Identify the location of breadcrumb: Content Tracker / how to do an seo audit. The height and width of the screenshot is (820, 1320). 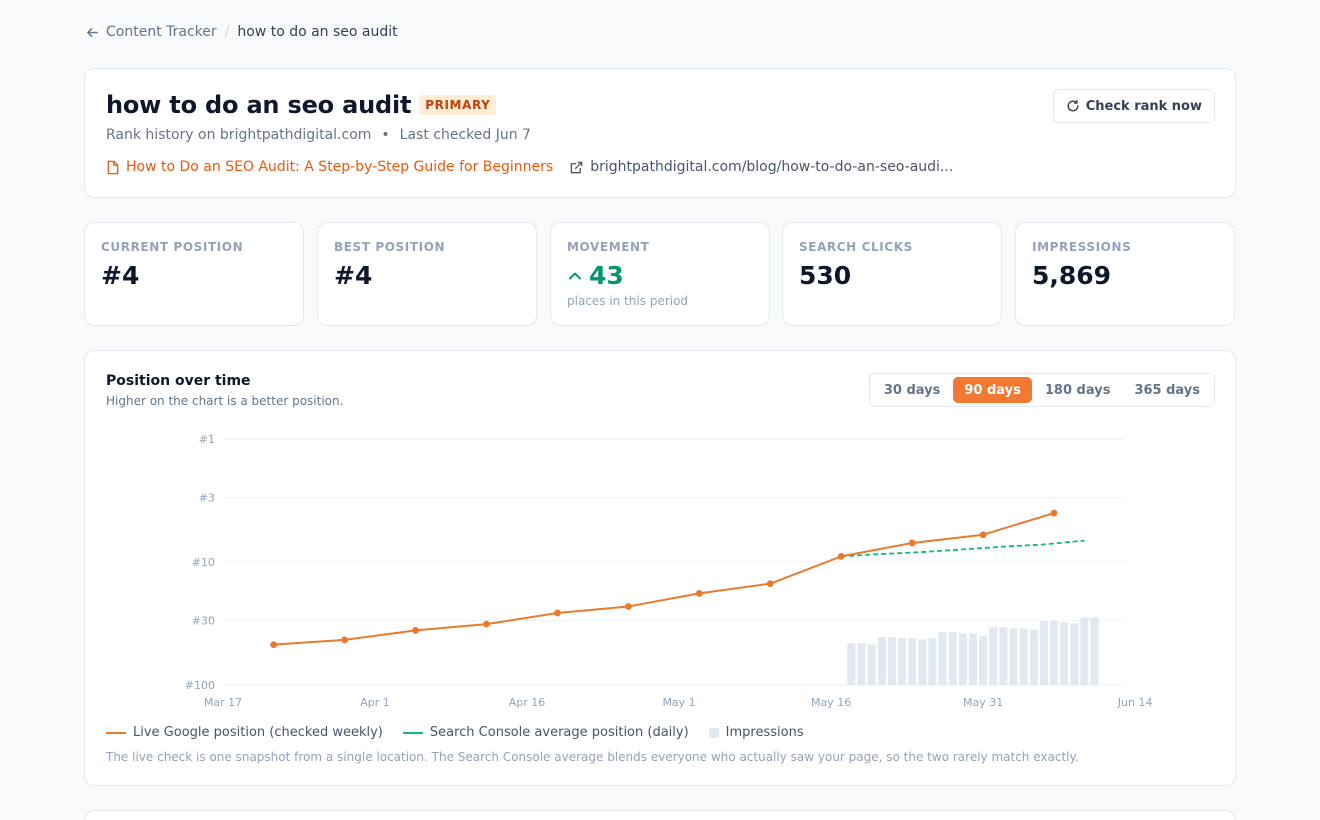
(241, 32).